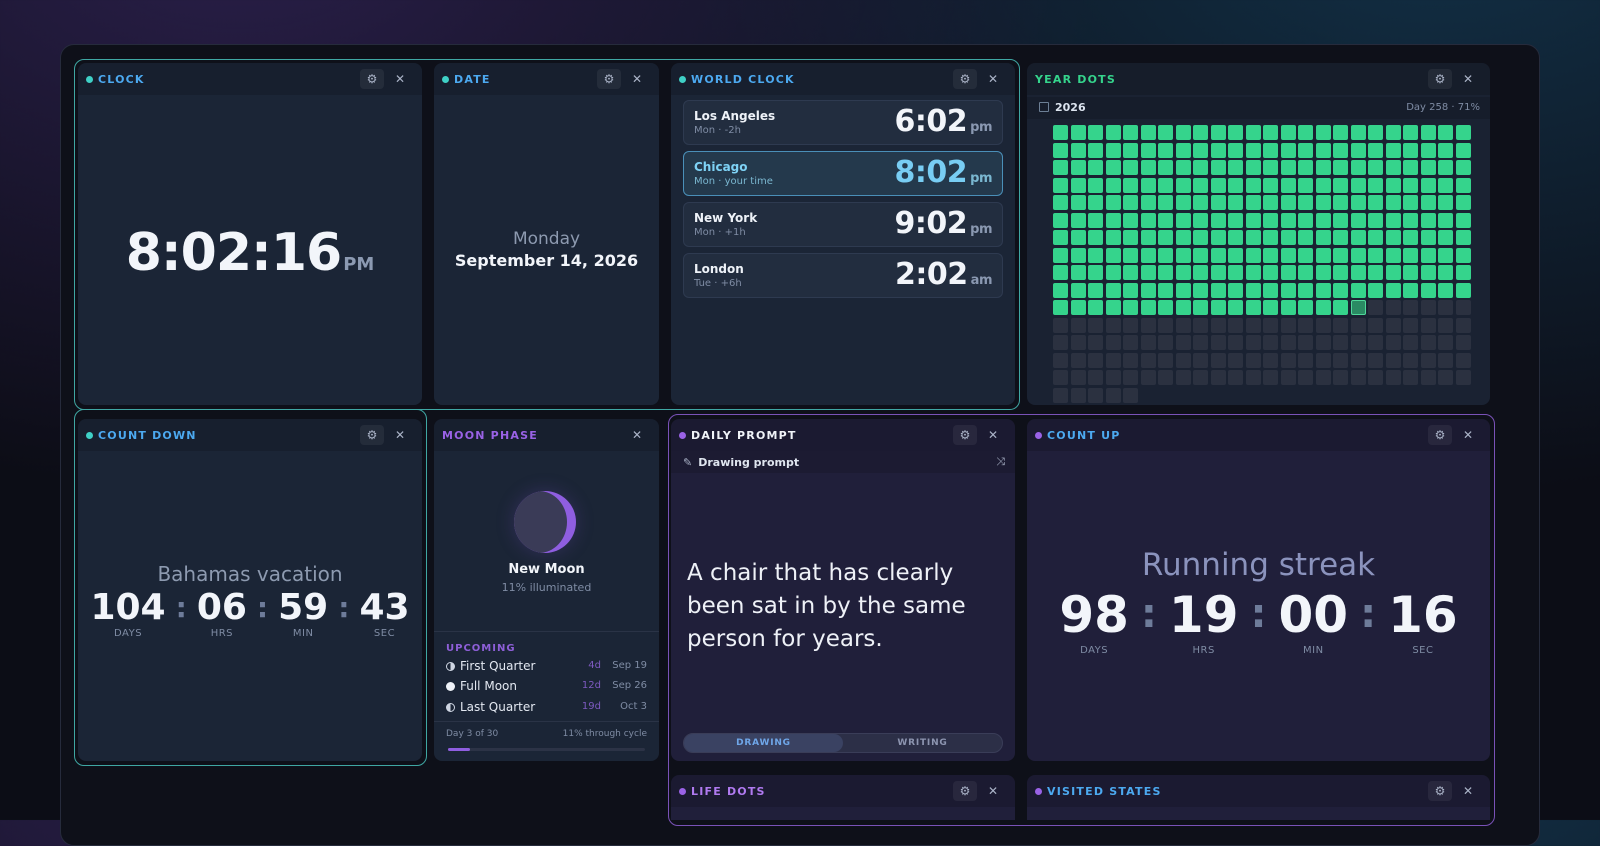  What do you see at coordinates (843, 275) in the screenshot?
I see `world-clock-row: London Tue · +6h 2:02 am` at bounding box center [843, 275].